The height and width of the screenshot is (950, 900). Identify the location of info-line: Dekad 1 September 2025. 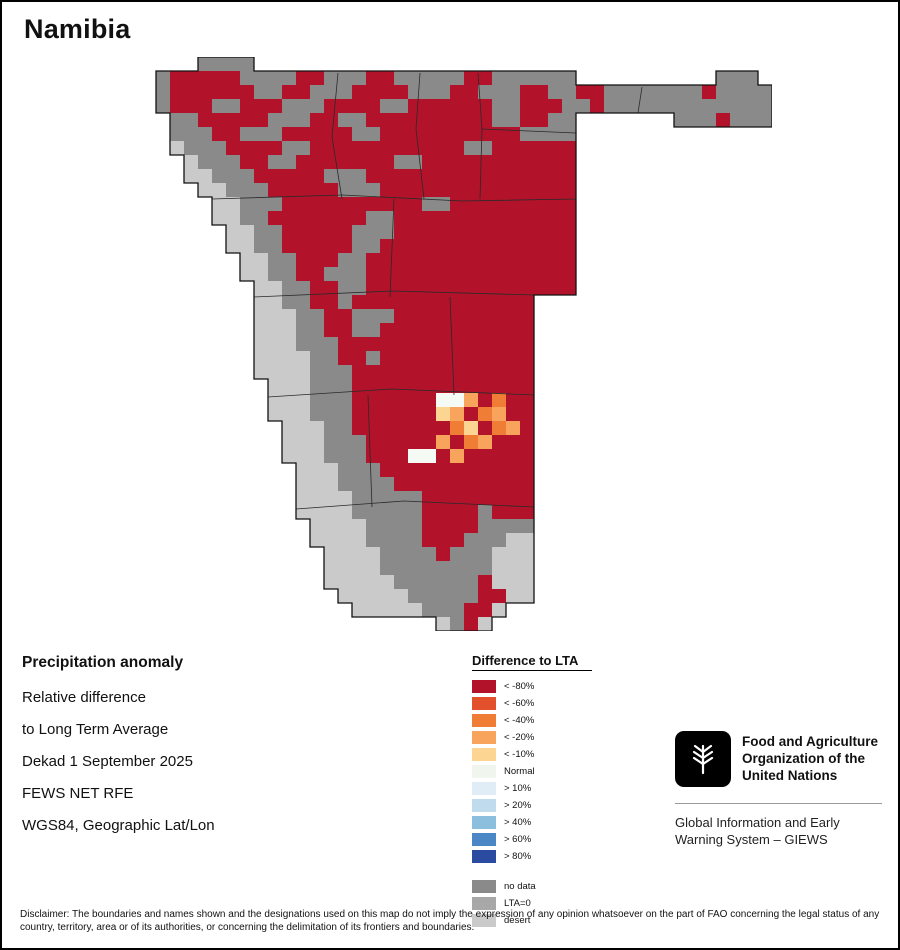
(107, 761).